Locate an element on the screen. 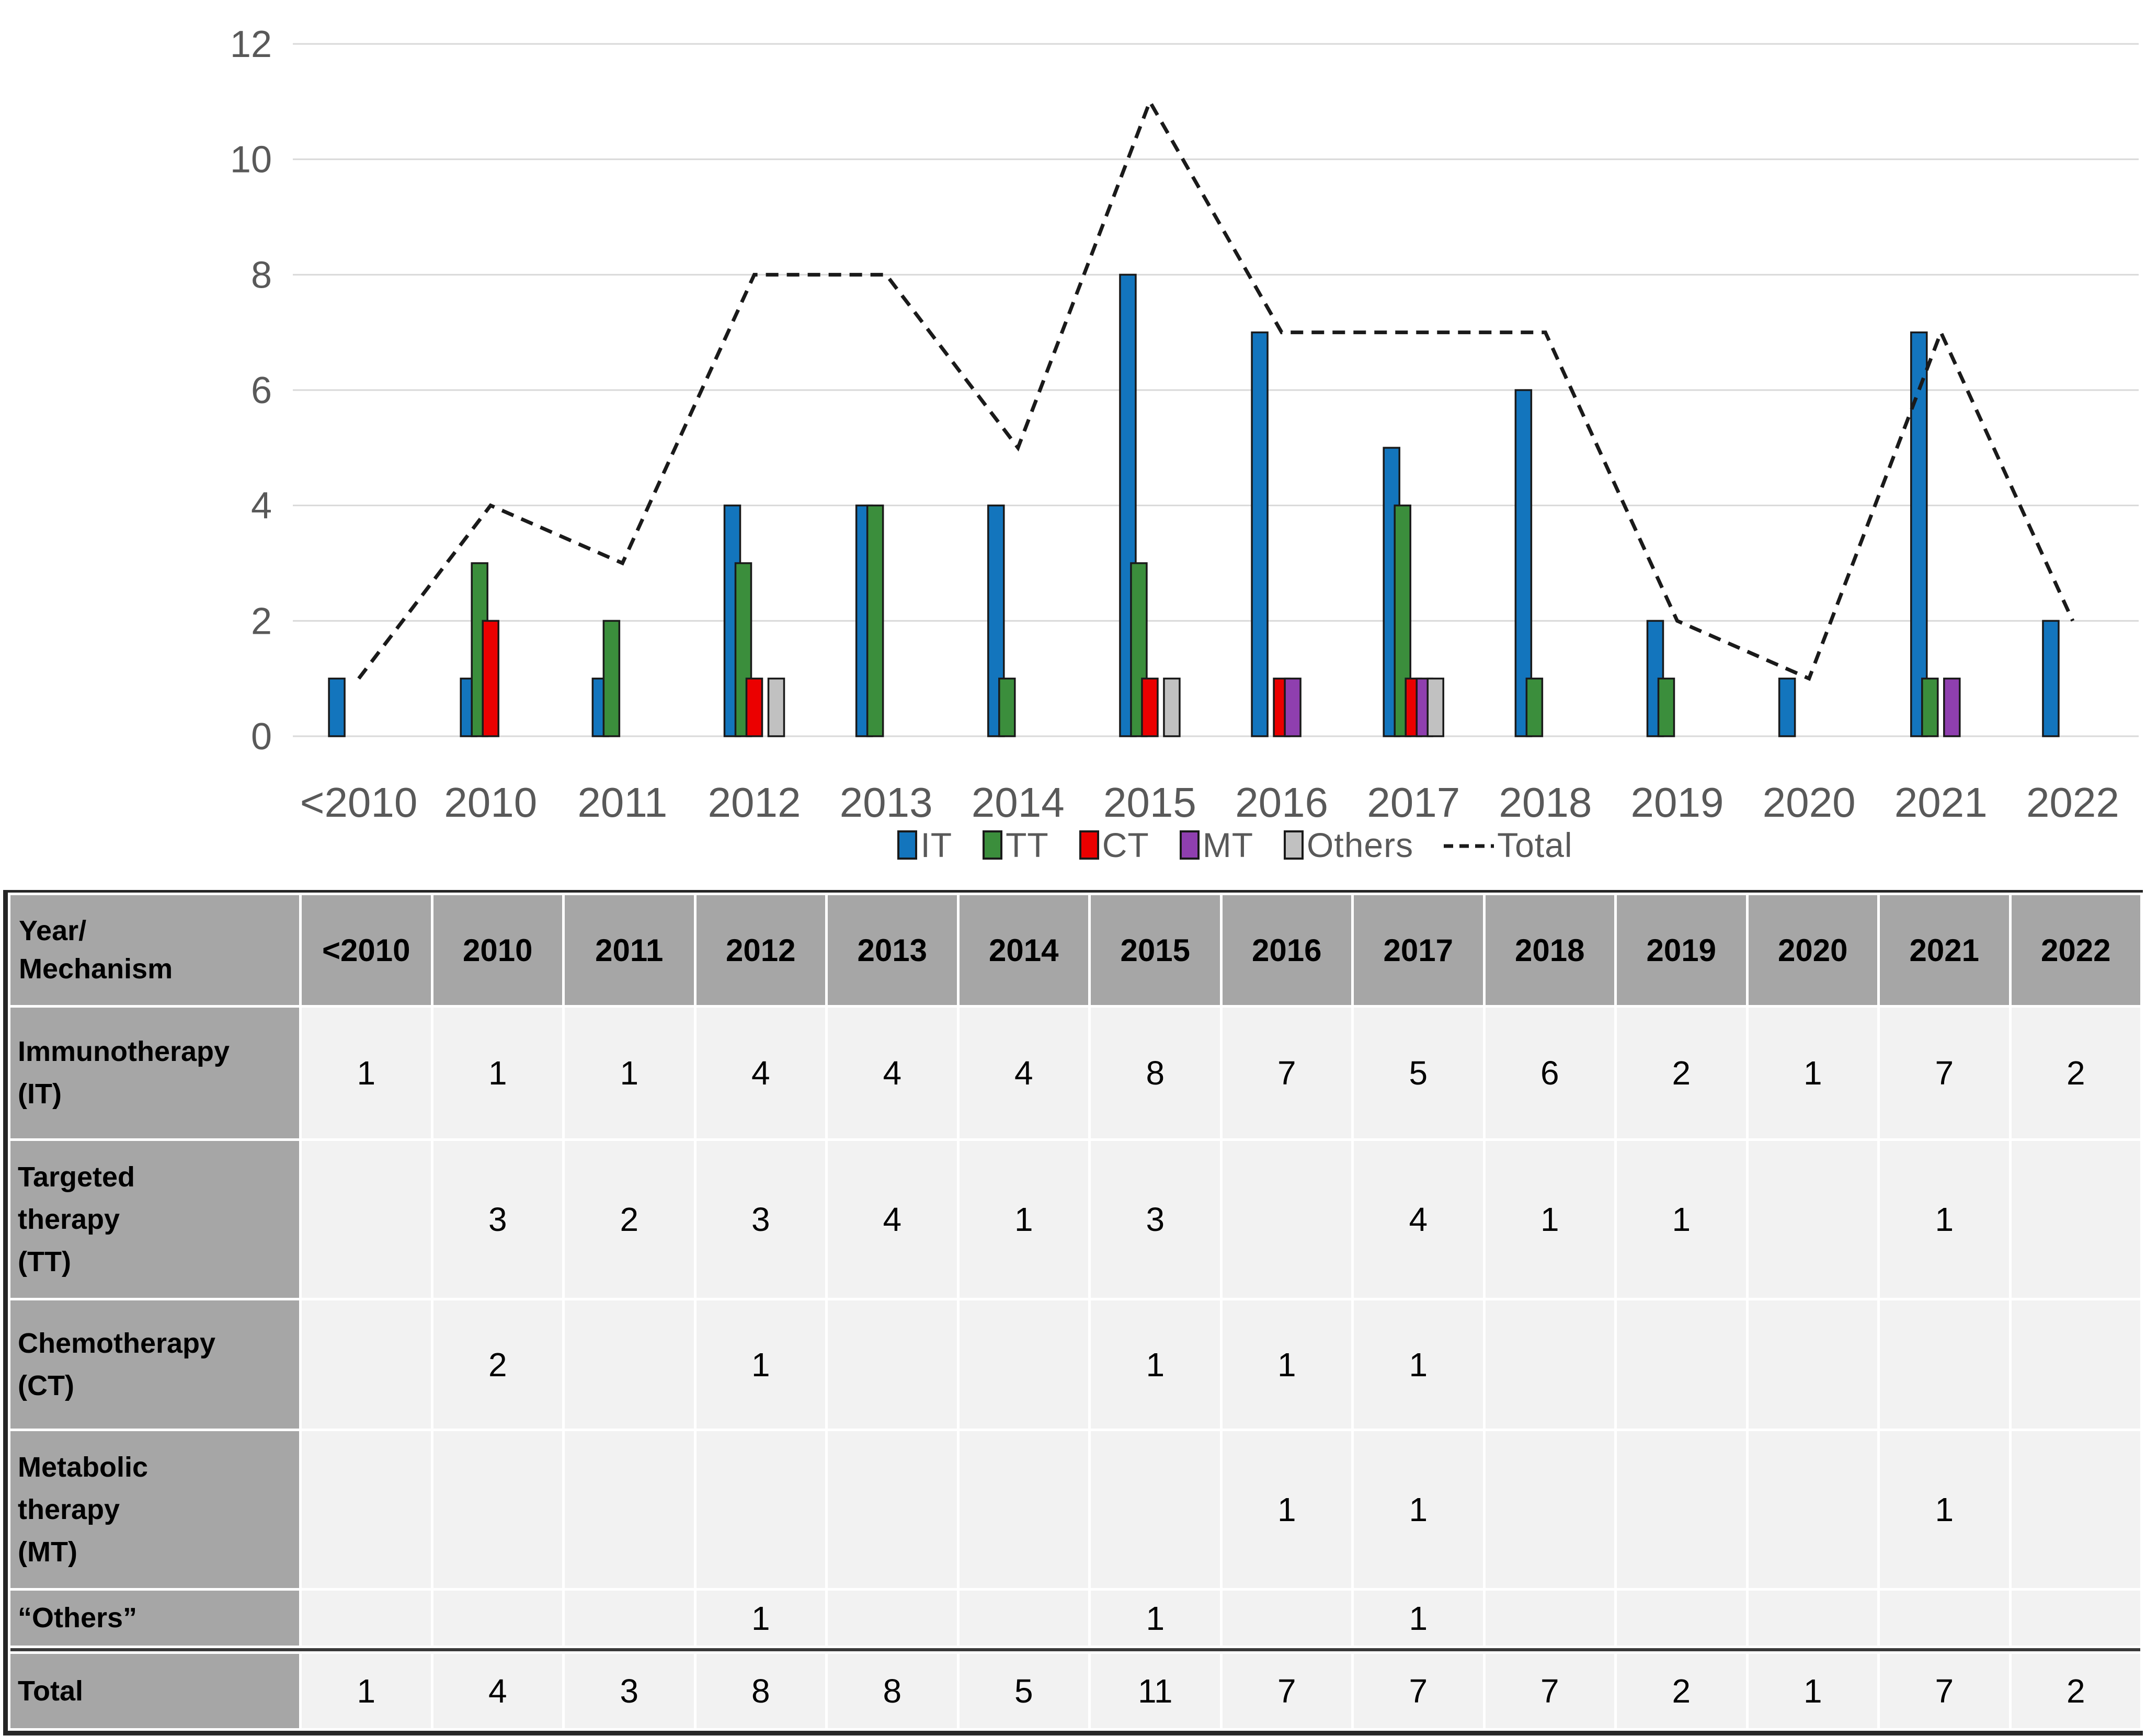 This screenshot has height=1736, width=2146. x-tick-label-2018: 2018 is located at coordinates (1545, 803).